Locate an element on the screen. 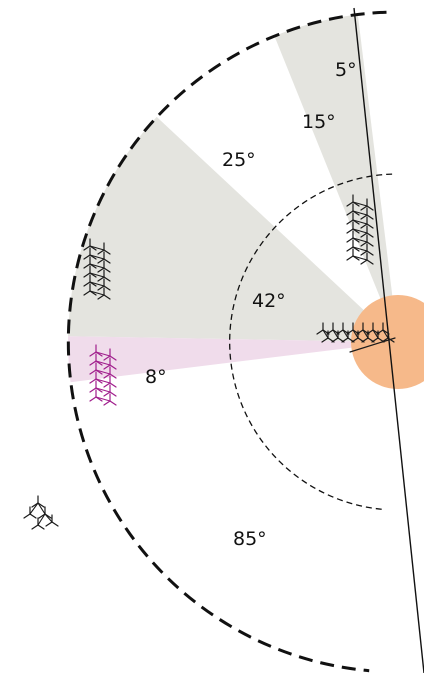 The width and height of the screenshot is (424, 673). angle-label-15: 15° is located at coordinates (319, 122).